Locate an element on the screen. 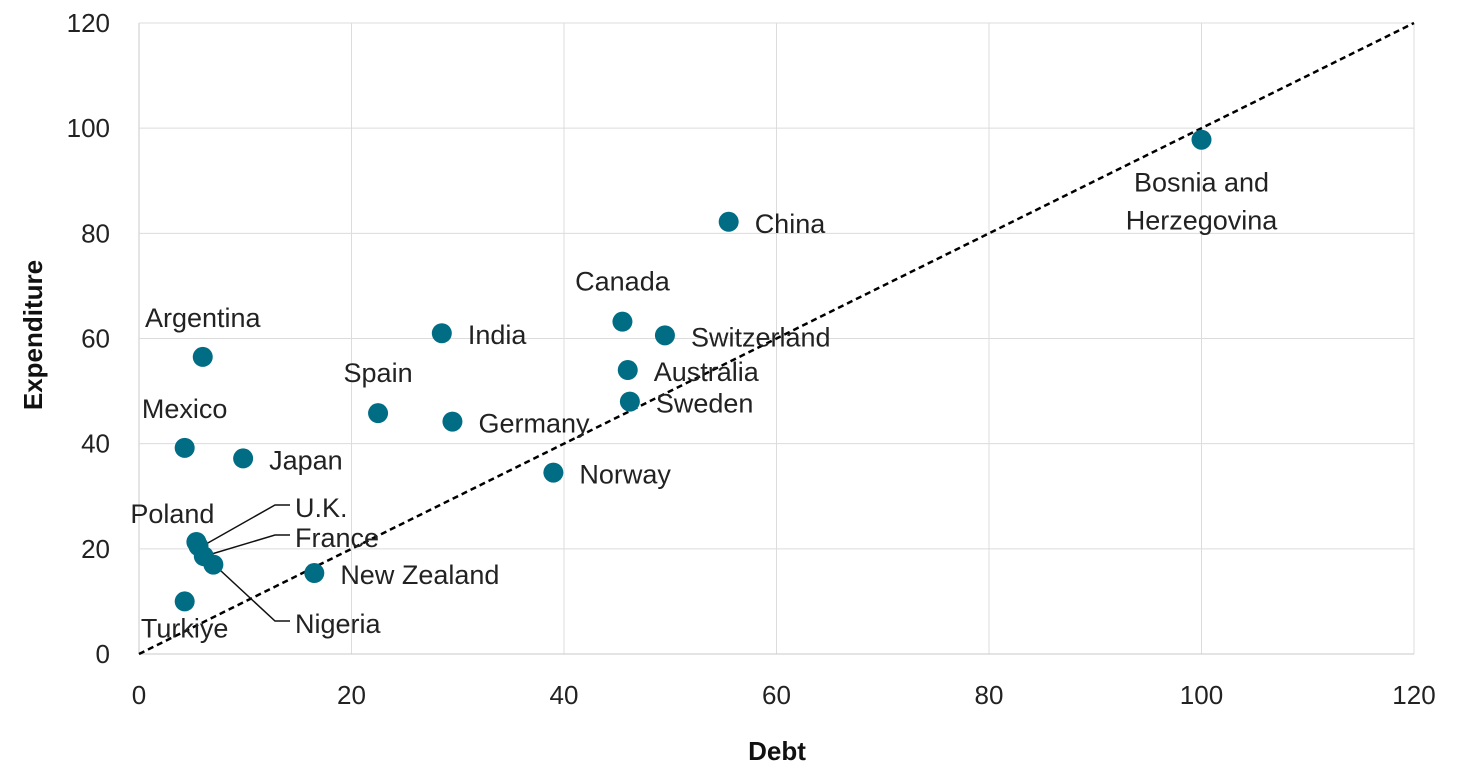 The image size is (1466, 766). x-axis-title: Debt is located at coordinates (777, 751).